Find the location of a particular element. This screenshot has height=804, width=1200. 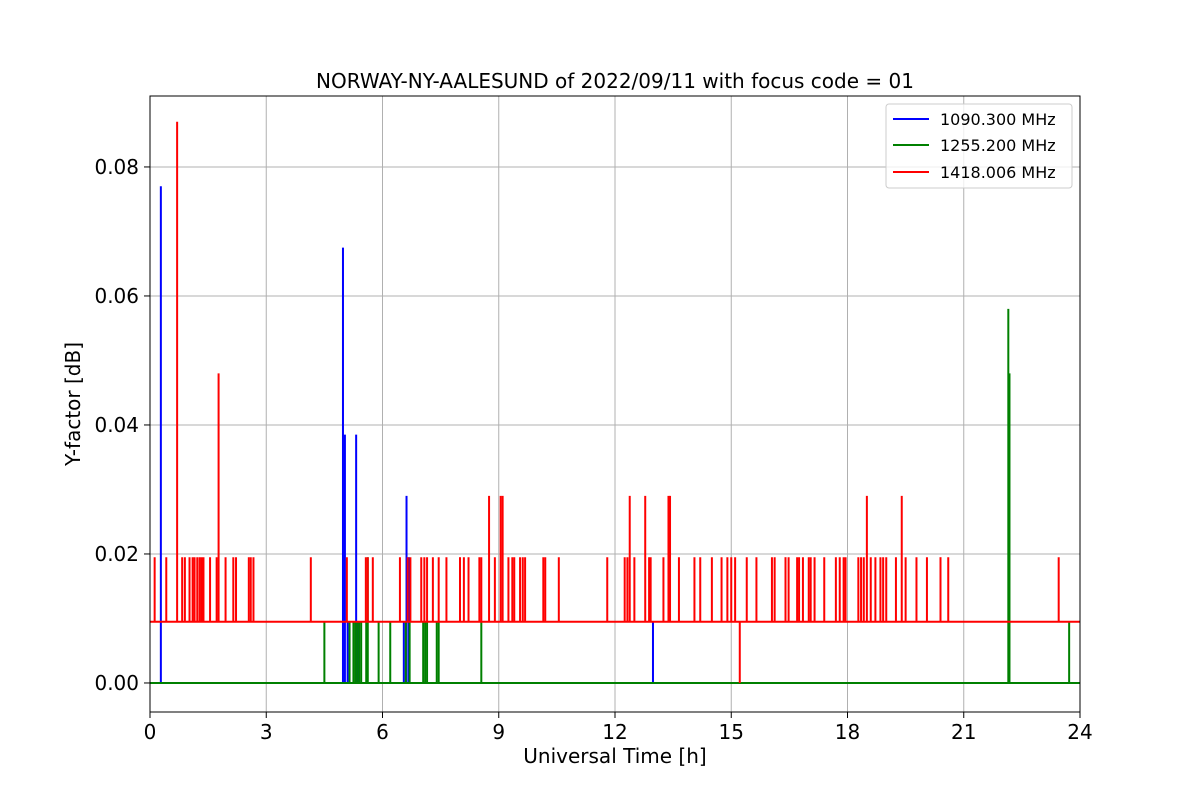

x-tick-label: 12 is located at coordinates (614, 732).